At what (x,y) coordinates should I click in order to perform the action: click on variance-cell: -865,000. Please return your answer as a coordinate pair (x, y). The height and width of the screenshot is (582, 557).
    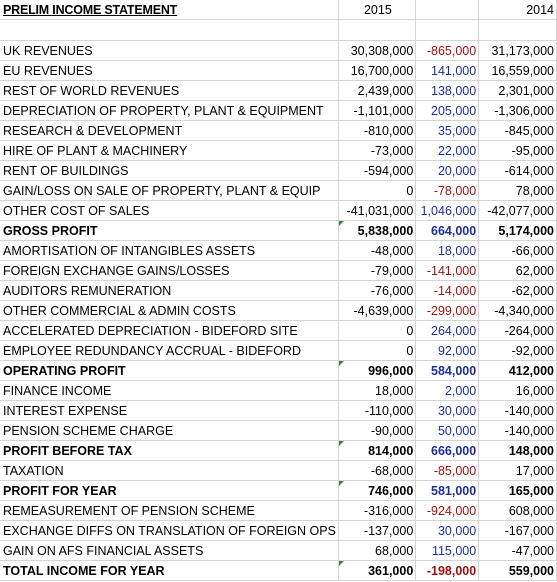
    Looking at the image, I should click on (447, 50).